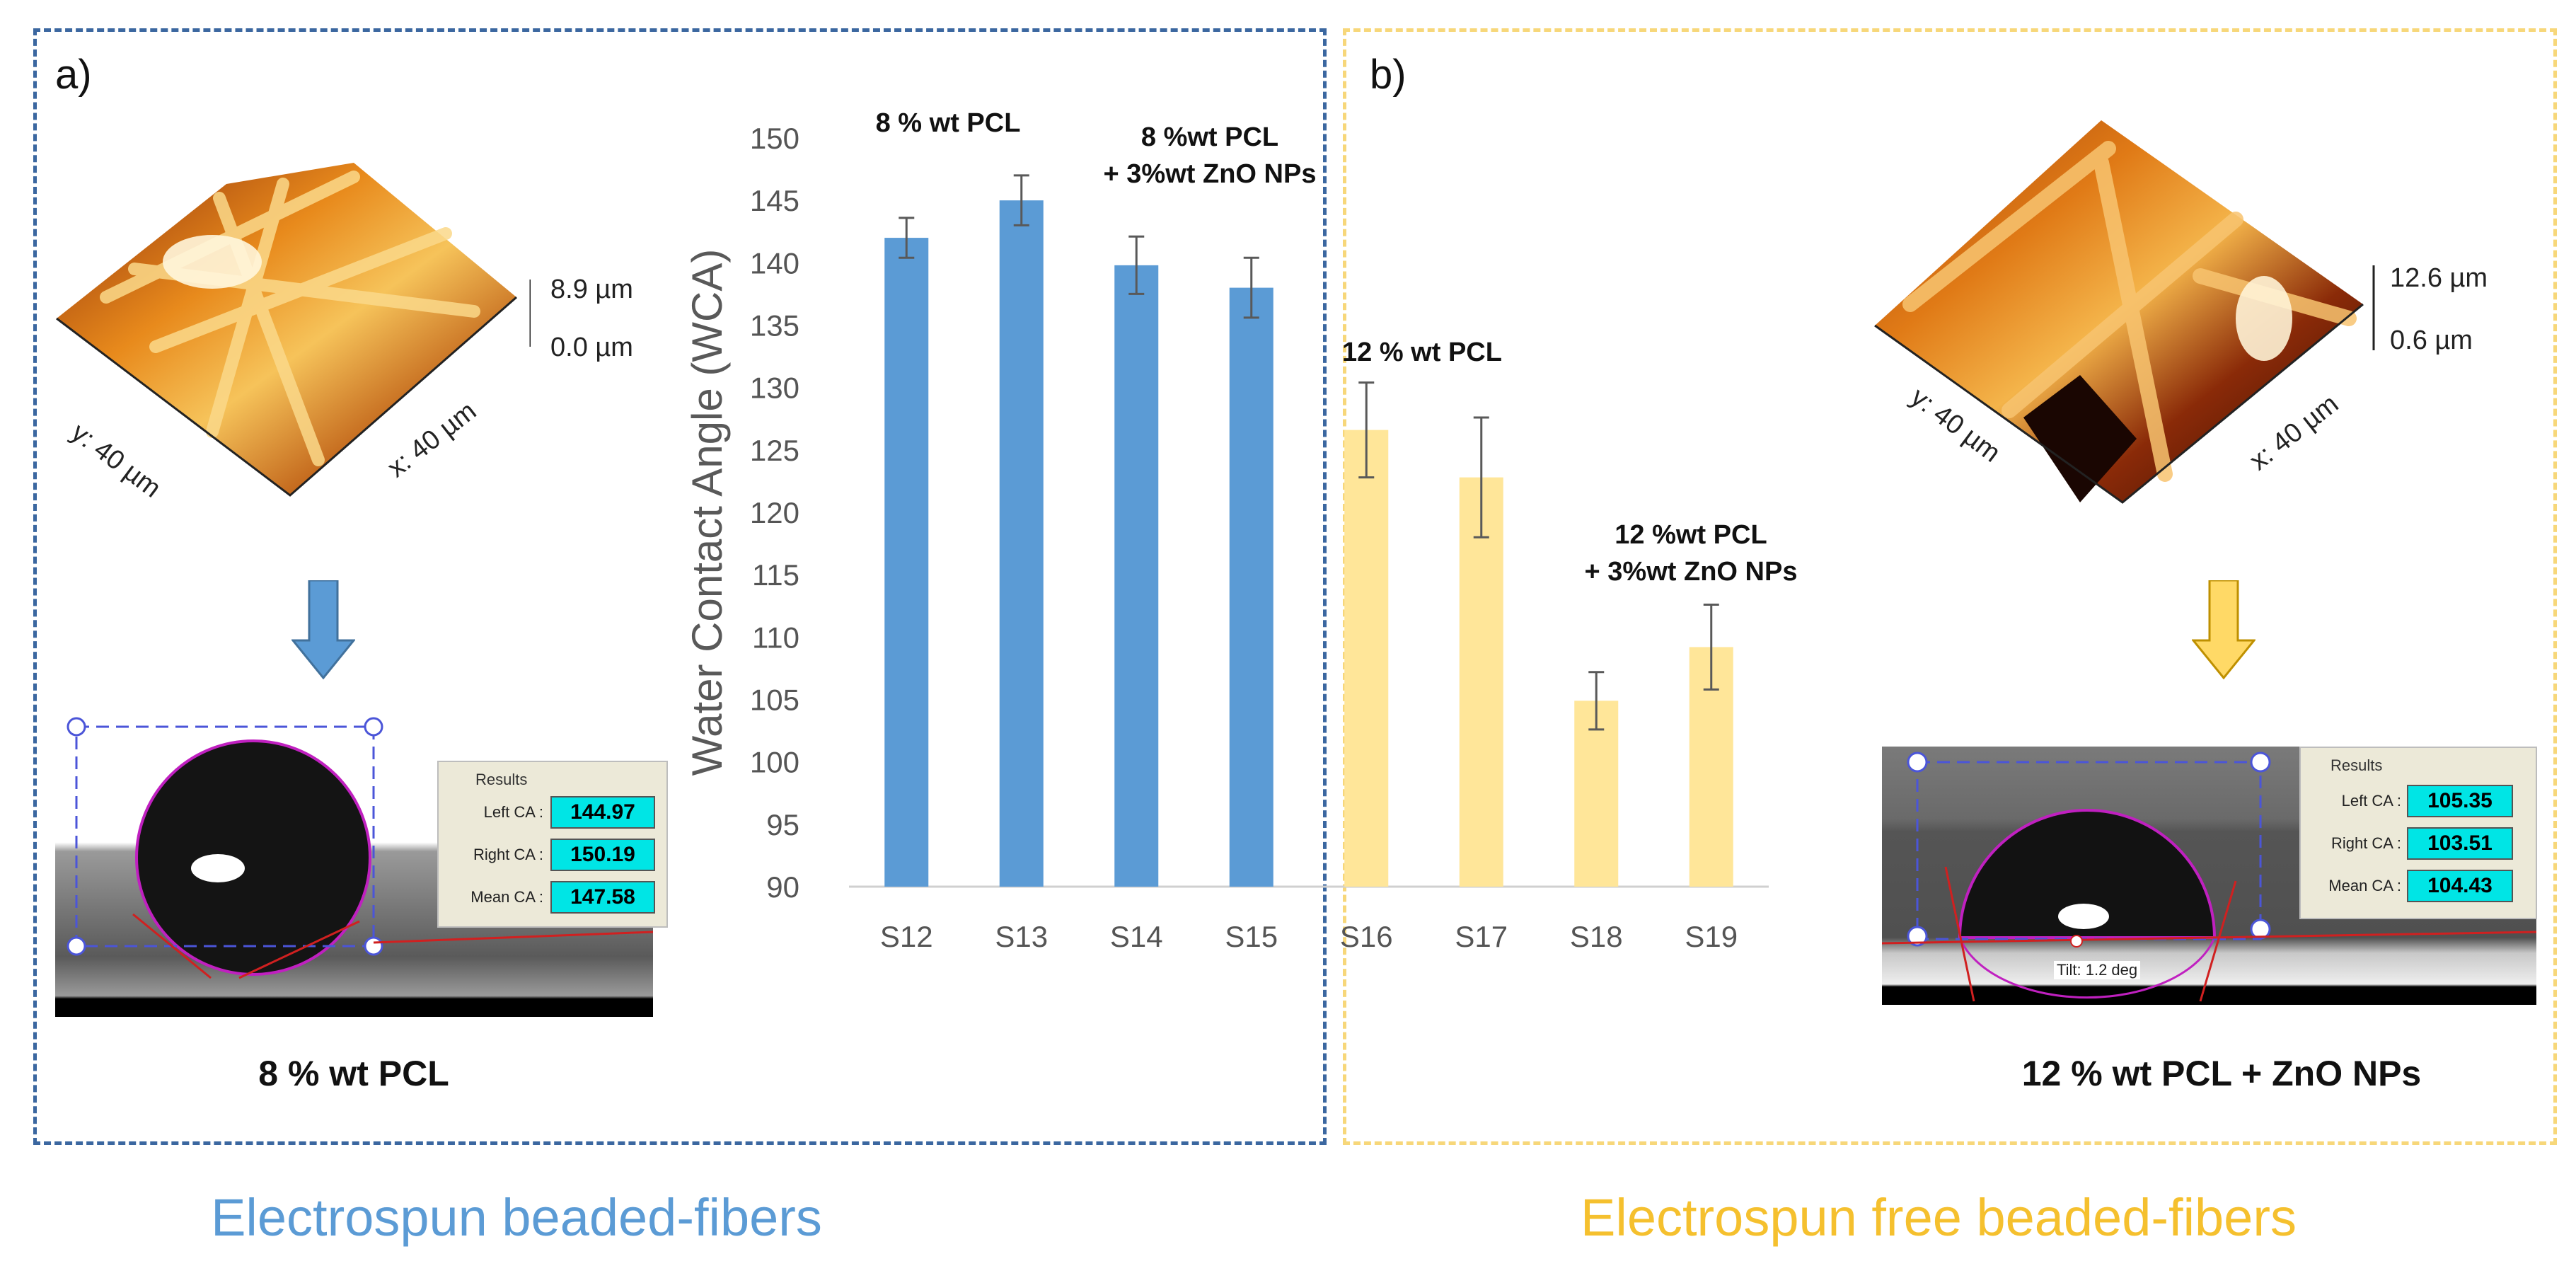 Image resolution: width=2576 pixels, height=1261 pixels. What do you see at coordinates (774, 388) in the screenshot?
I see `y-tick-label: 130` at bounding box center [774, 388].